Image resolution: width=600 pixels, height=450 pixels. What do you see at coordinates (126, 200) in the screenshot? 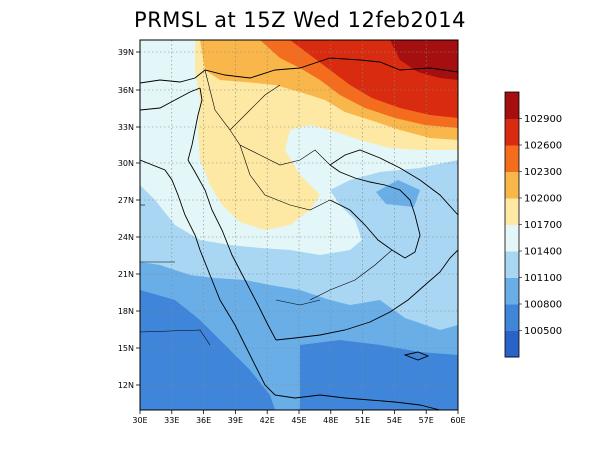
I see `lat-label: 27N` at bounding box center [126, 200].